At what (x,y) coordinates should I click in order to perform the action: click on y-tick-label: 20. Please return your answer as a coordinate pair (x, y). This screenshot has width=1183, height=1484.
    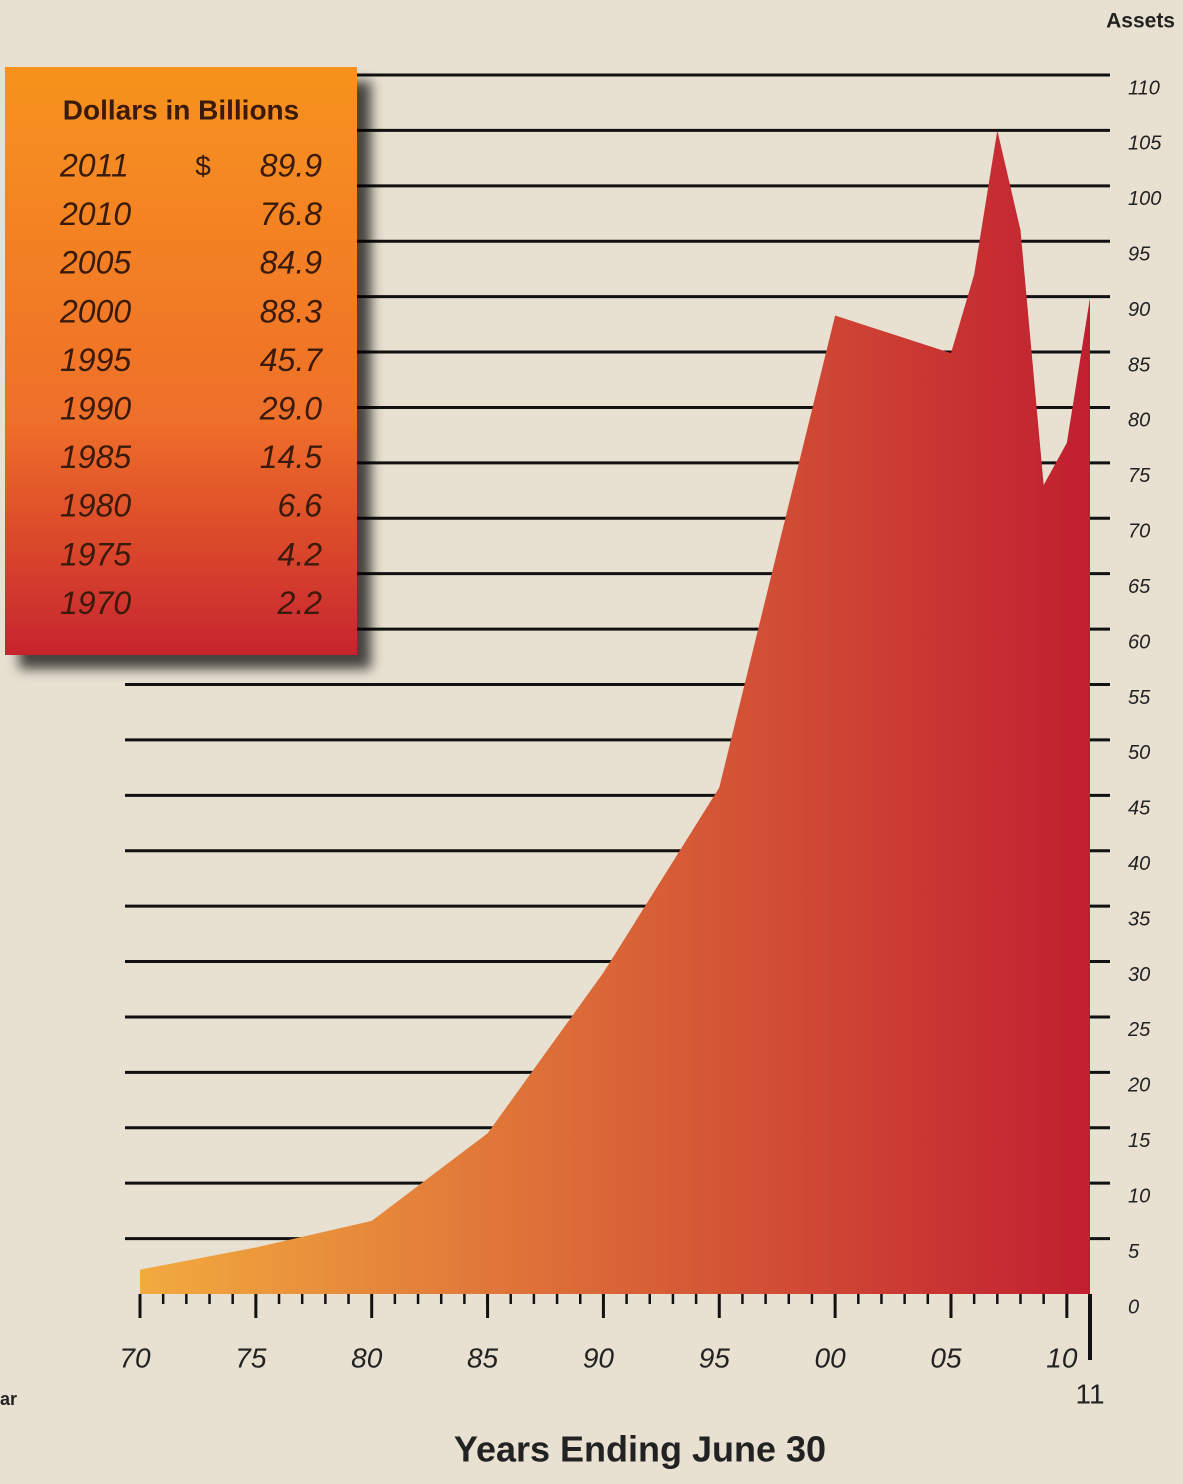
    Looking at the image, I should click on (1138, 1086).